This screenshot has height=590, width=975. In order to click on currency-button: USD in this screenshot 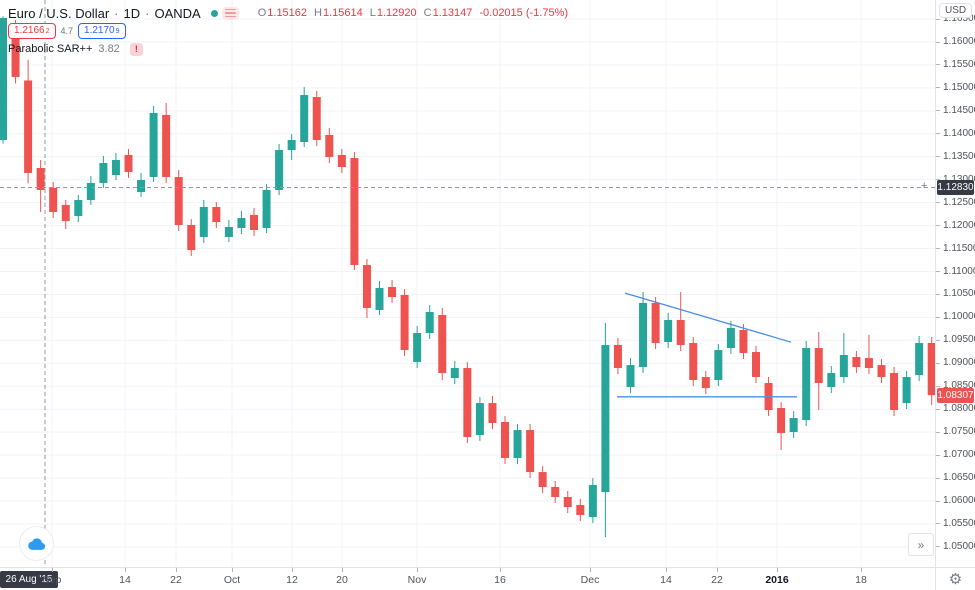, I will do `click(956, 10)`.